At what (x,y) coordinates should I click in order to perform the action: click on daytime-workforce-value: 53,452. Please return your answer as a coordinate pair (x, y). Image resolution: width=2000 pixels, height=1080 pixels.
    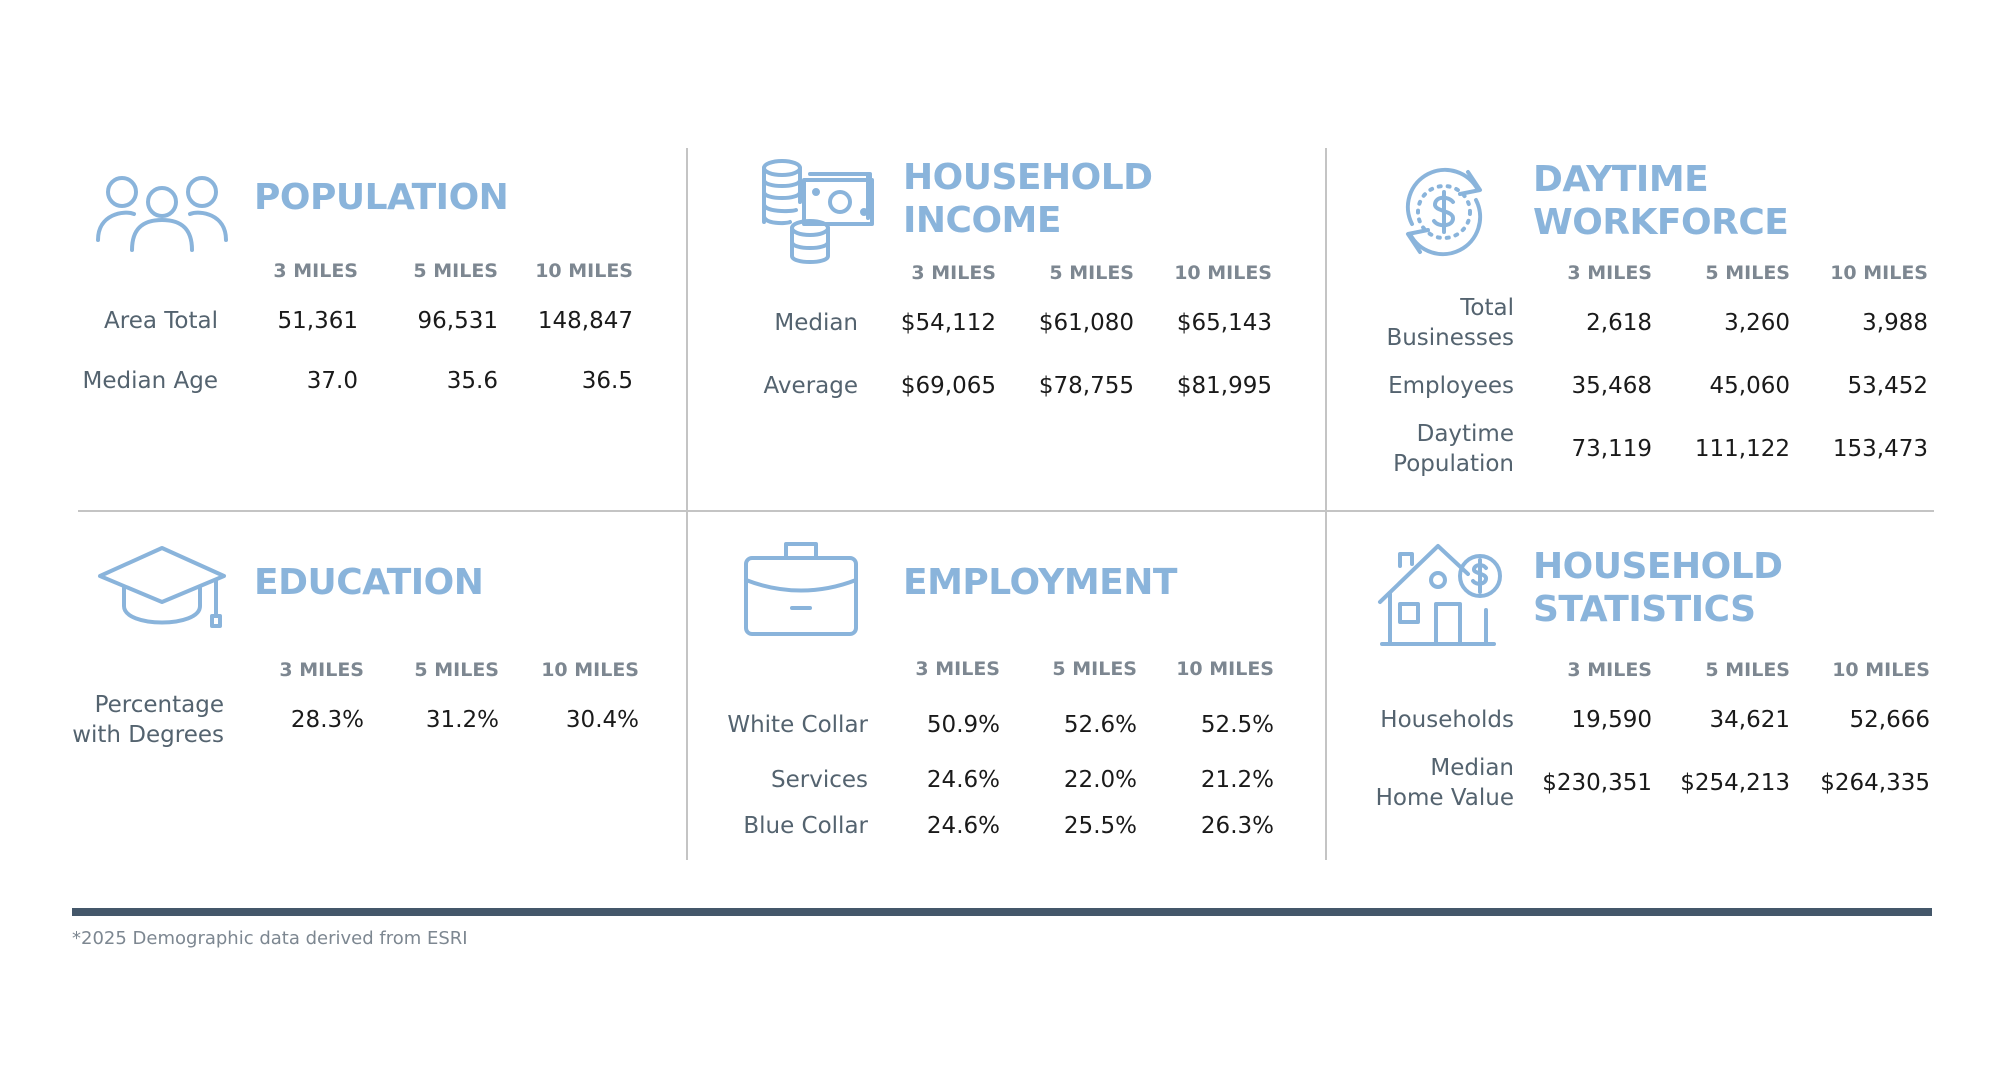
    Looking at the image, I should click on (1887, 386).